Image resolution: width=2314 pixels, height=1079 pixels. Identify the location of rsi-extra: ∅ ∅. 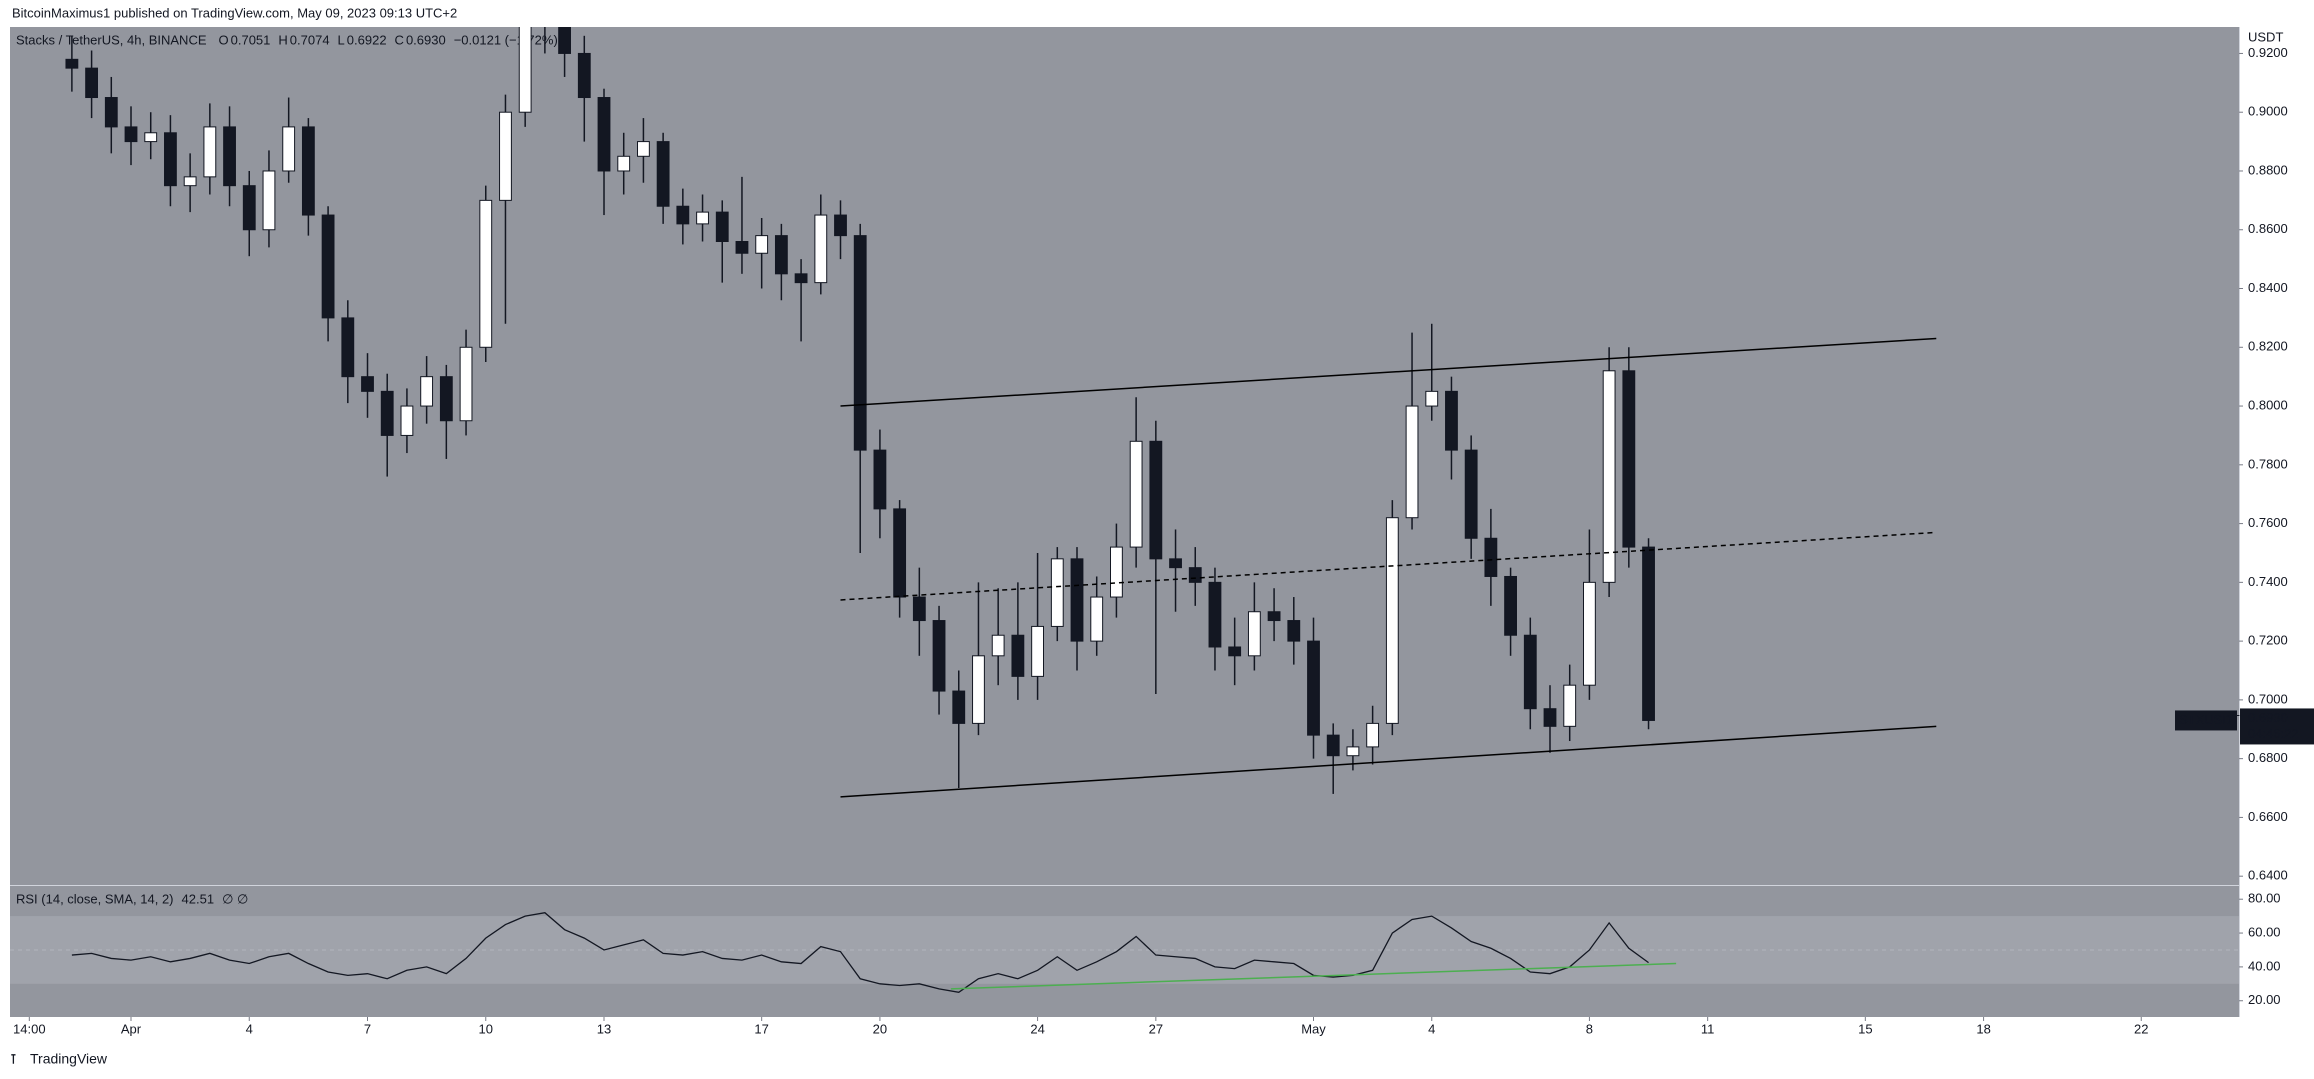
(235, 898).